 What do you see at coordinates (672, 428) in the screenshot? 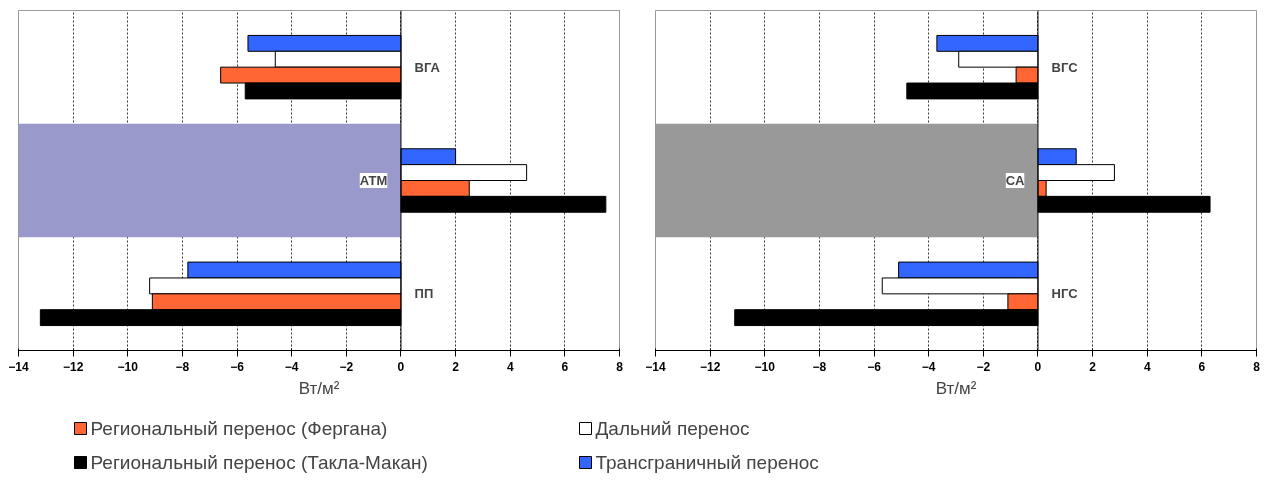
I see `legend-label: Дальний перенос` at bounding box center [672, 428].